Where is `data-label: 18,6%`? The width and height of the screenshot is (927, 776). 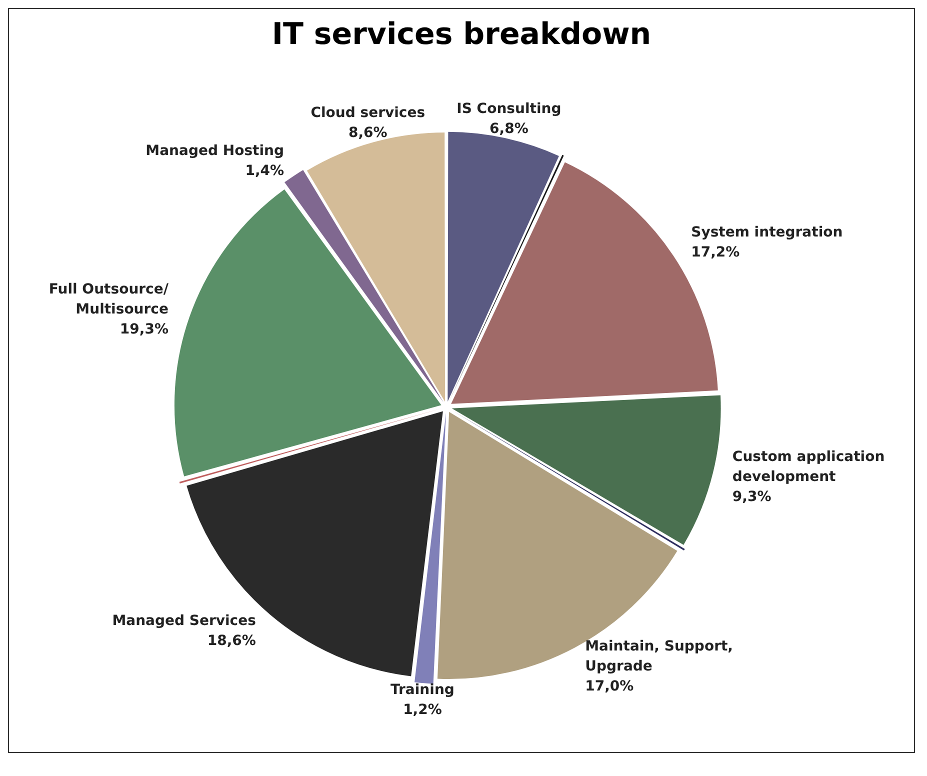
data-label: 18,6% is located at coordinates (231, 641).